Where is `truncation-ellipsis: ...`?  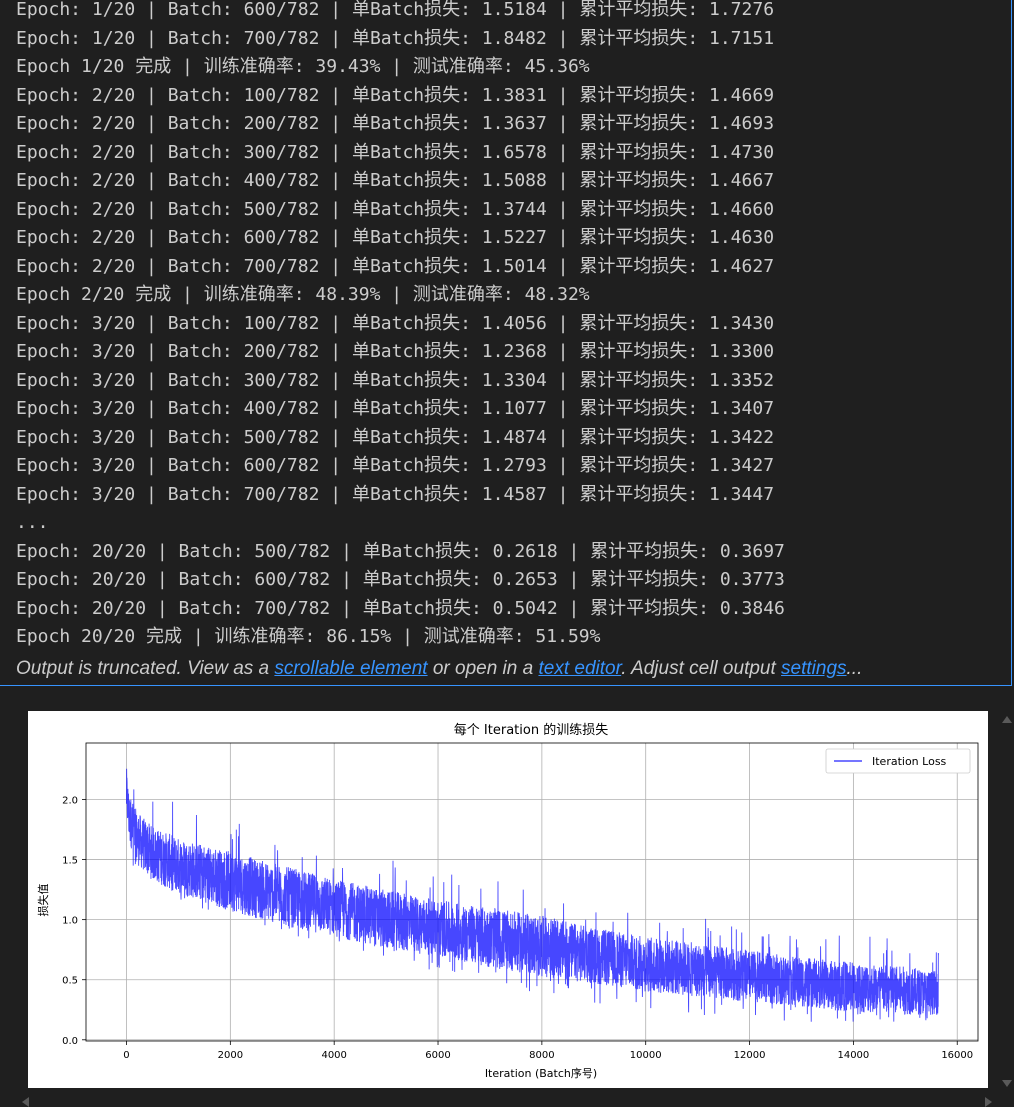 truncation-ellipsis: ... is located at coordinates (854, 668).